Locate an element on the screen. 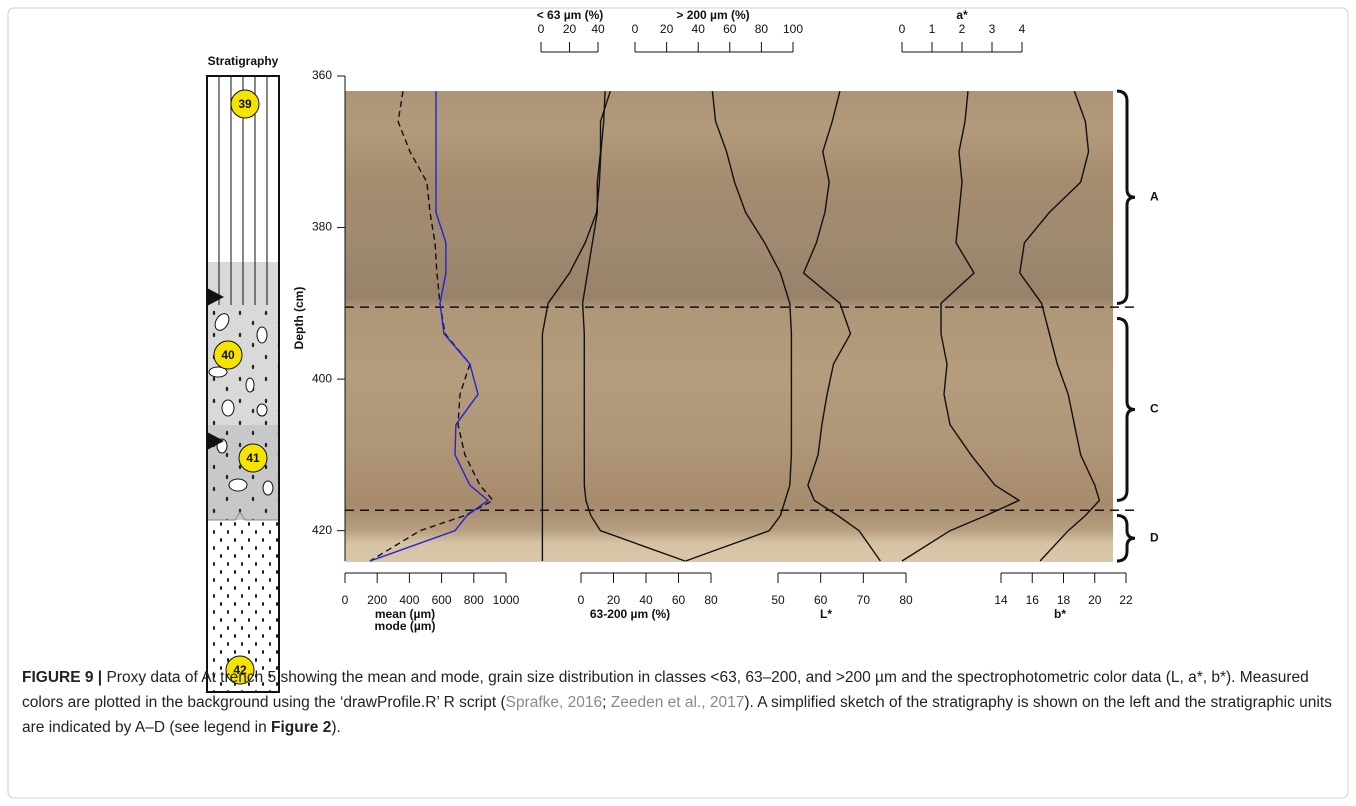 The image size is (1356, 806). unit-number: 40 is located at coordinates (228, 355).